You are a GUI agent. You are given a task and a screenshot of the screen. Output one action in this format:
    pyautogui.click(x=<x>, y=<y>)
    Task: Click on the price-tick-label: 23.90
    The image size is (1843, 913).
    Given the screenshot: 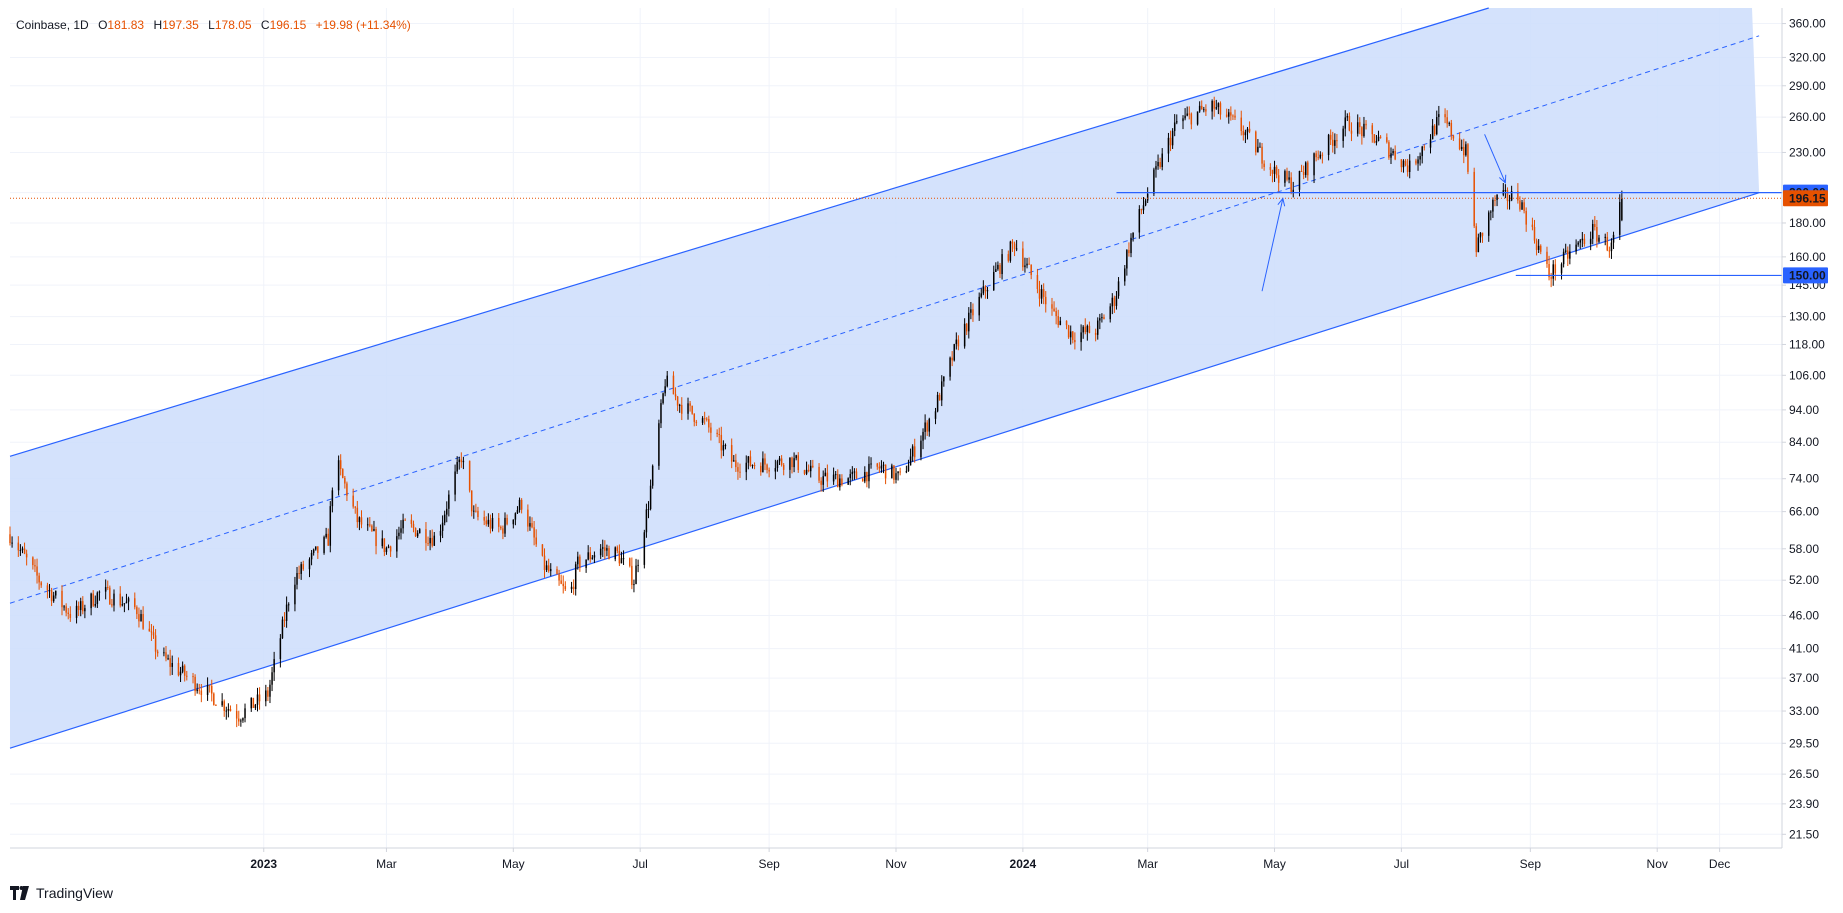 What is the action you would take?
    pyautogui.click(x=1804, y=804)
    